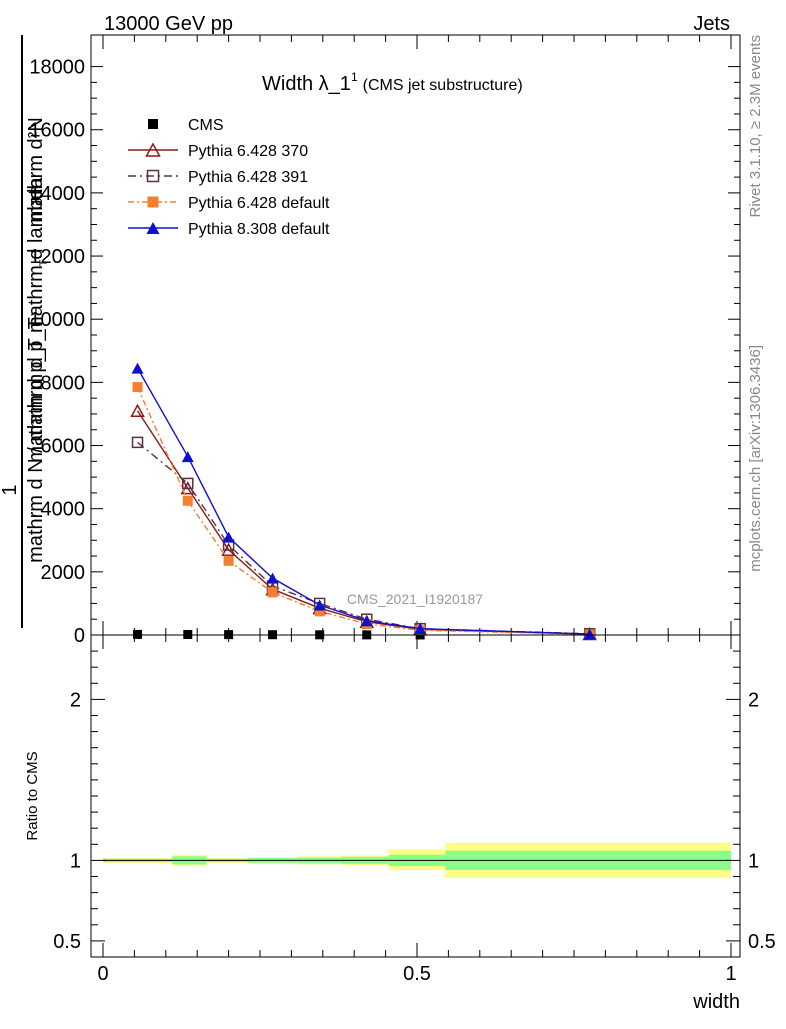 This screenshot has width=786, height=1029. I want to click on legend-label-cms: CMS, so click(206, 125).